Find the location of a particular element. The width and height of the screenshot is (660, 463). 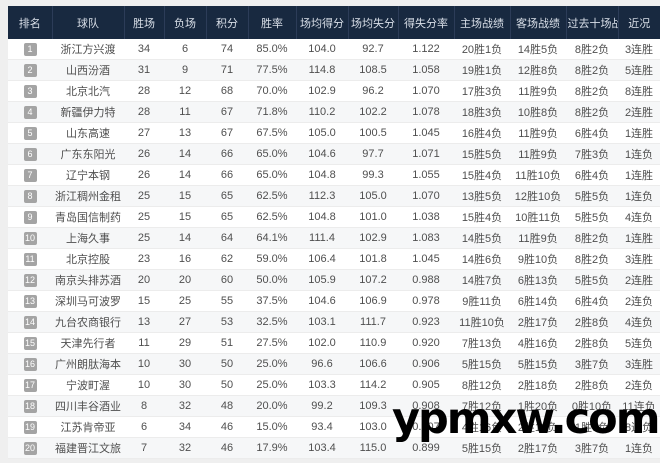

point-ratio: 1.071 is located at coordinates (426, 154).